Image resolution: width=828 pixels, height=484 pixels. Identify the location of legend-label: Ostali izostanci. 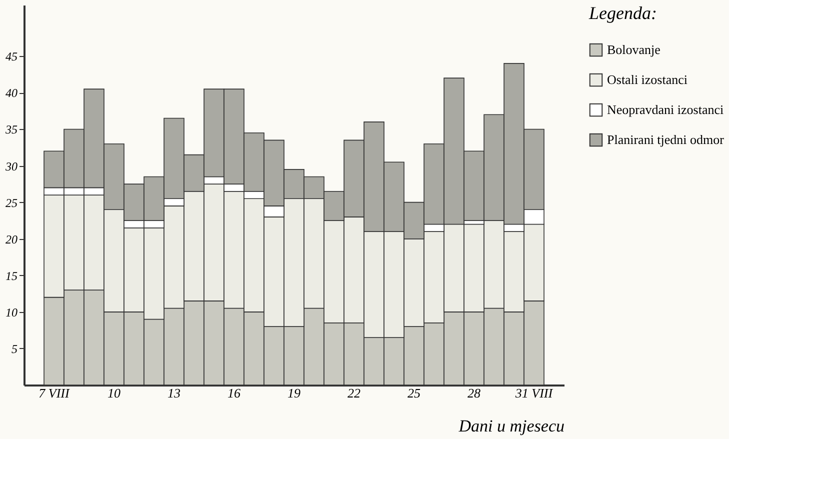
(647, 79).